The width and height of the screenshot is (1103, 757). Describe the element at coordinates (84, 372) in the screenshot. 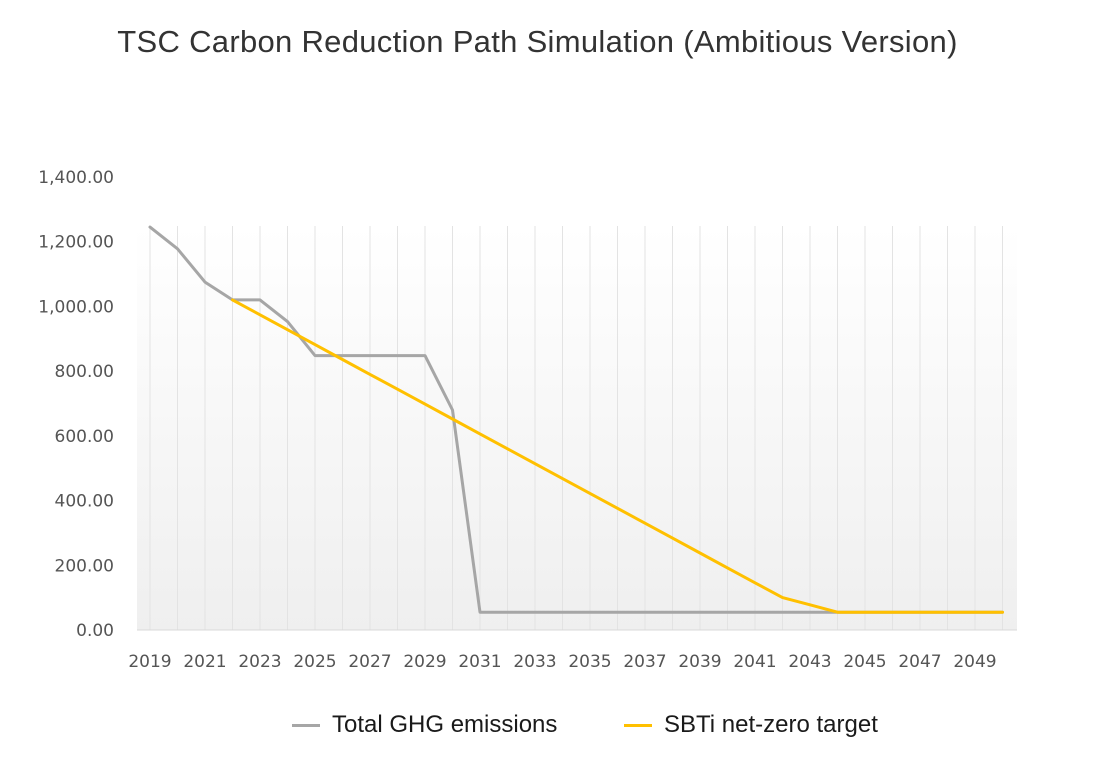

I see `y-tick-label: 800.00` at that location.